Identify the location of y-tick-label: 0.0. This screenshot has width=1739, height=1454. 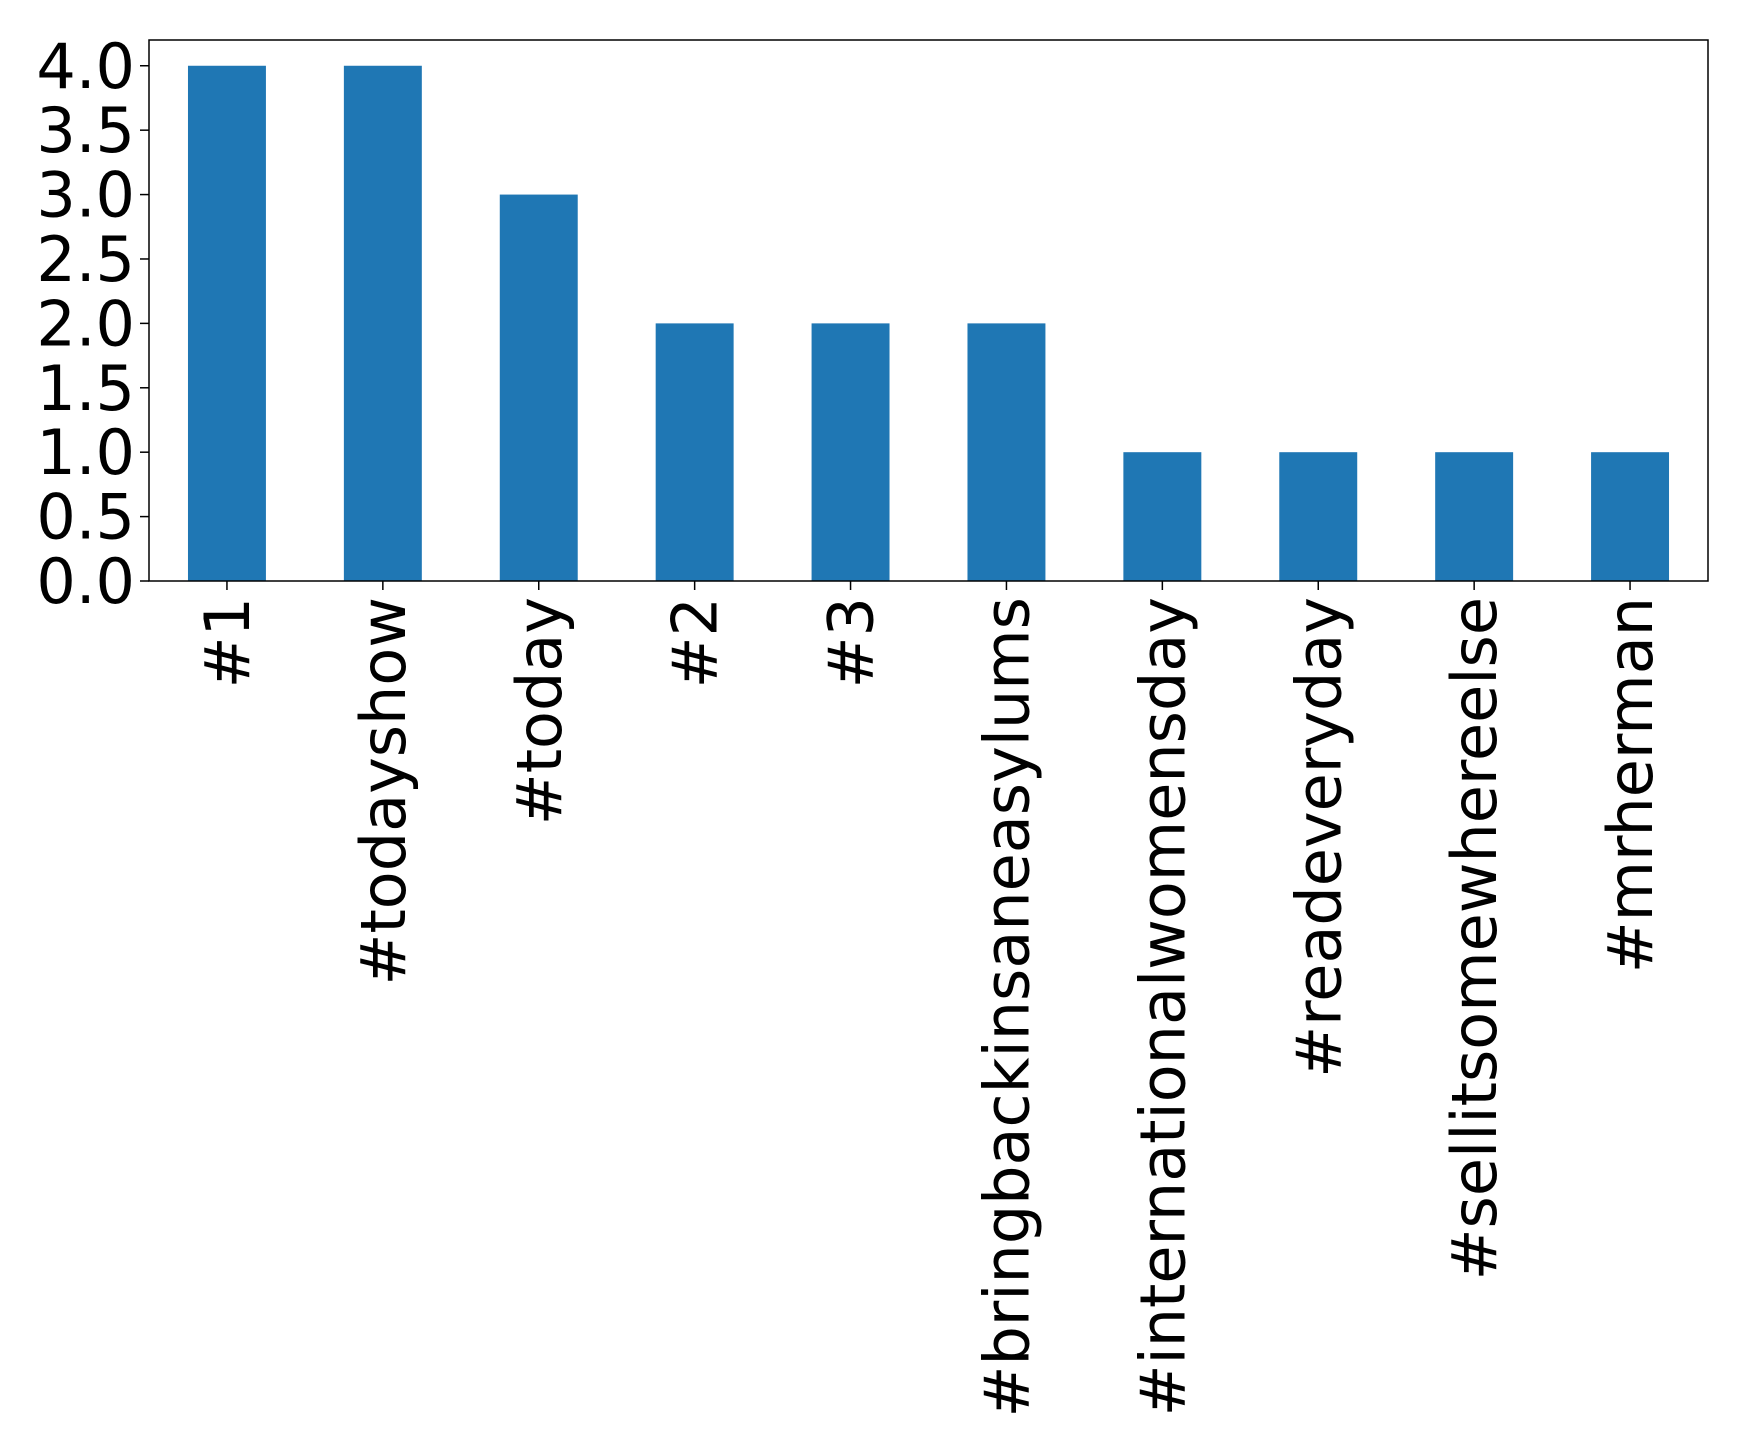
(85, 581).